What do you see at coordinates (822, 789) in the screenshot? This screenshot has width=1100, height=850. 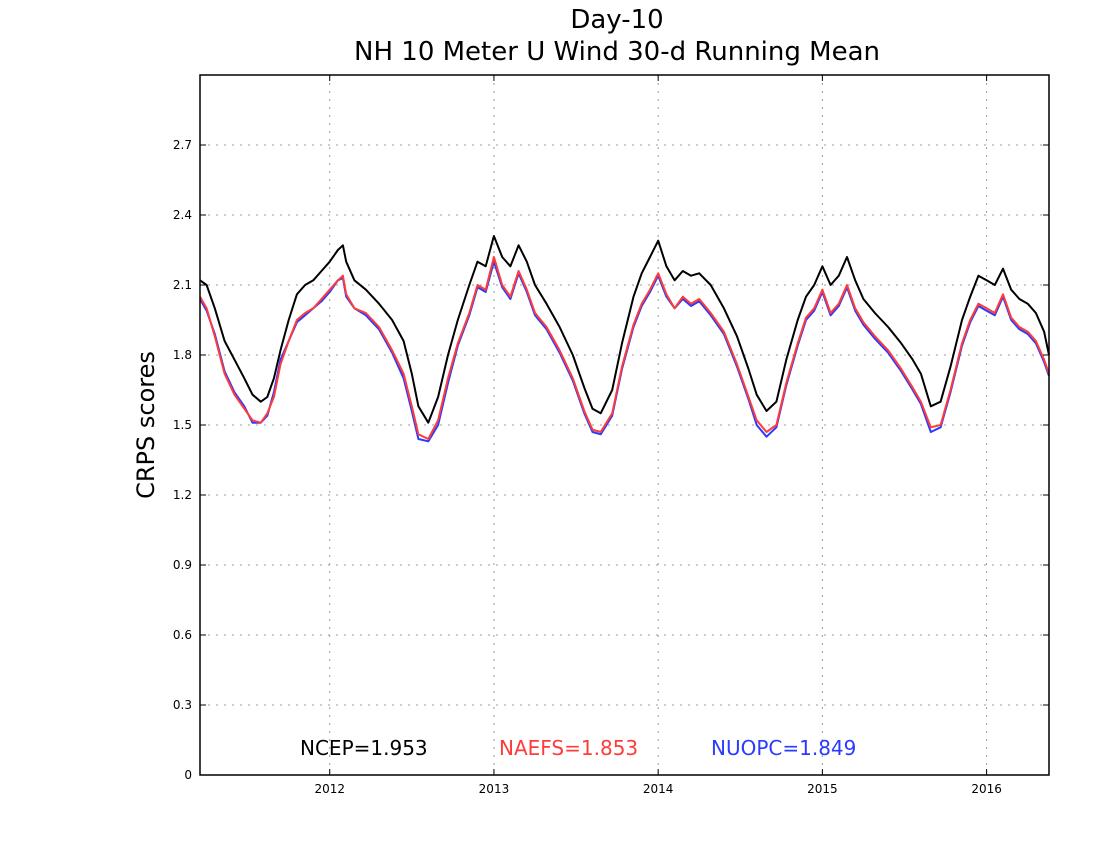 I see `x-tick-label: 2015` at bounding box center [822, 789].